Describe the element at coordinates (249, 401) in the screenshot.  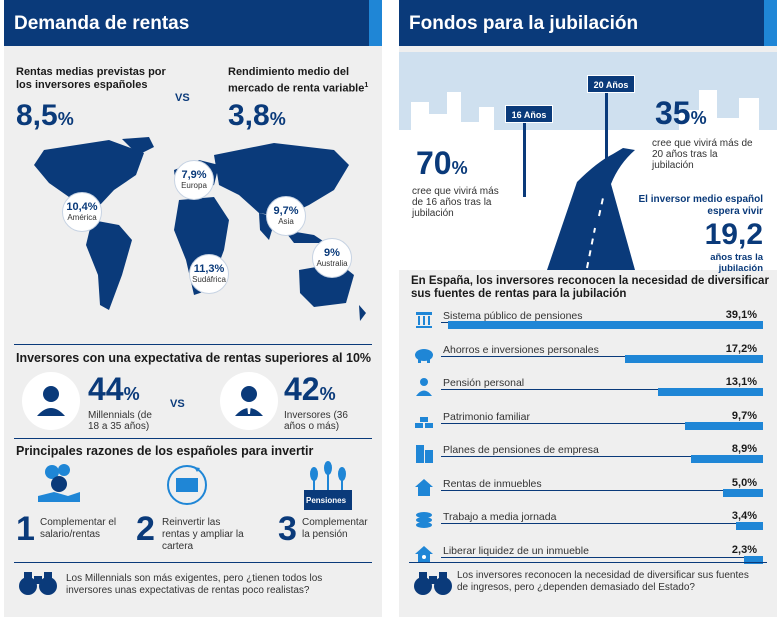
I see `businessman-icon` at that location.